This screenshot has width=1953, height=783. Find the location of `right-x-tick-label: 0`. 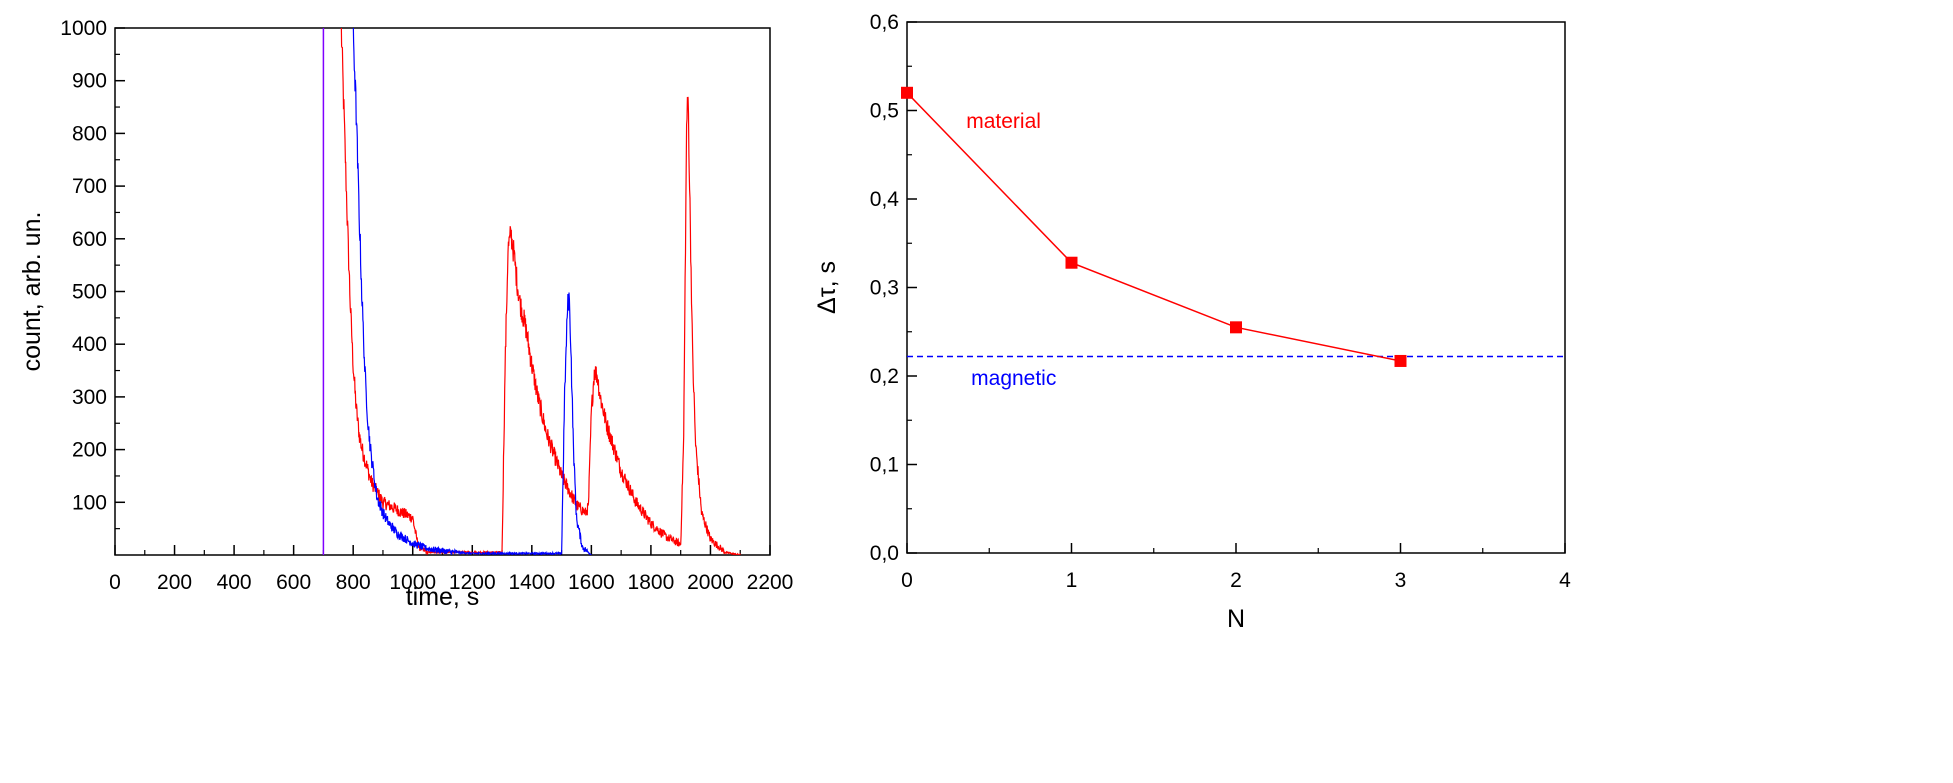

right-x-tick-label: 0 is located at coordinates (907, 580).